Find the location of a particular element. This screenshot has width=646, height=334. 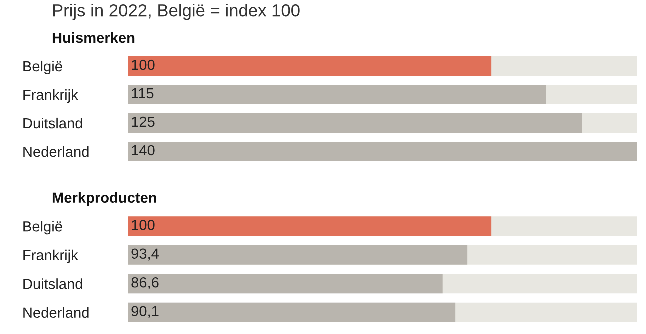

data-label: 125 is located at coordinates (143, 122).